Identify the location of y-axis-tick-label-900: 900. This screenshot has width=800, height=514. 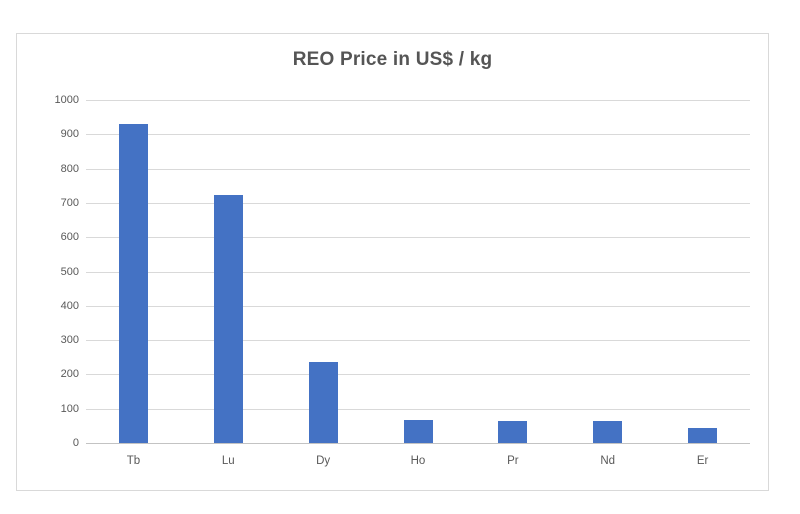
(69, 134).